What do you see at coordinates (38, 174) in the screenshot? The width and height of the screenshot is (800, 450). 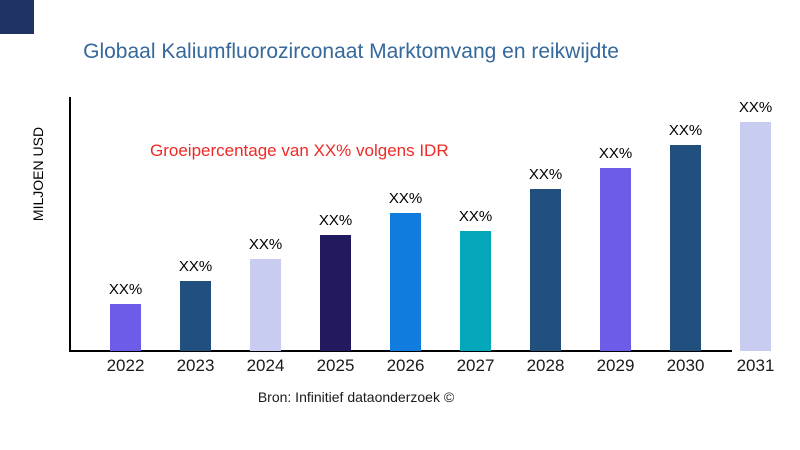 I see `y-axis-label: MILJOEN USD` at bounding box center [38, 174].